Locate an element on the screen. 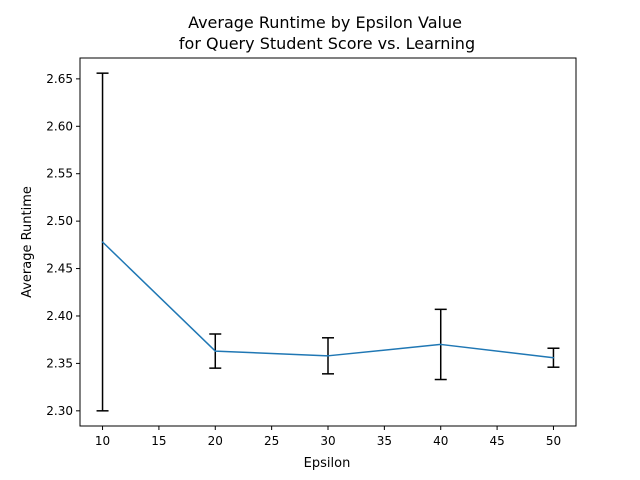  y-tick-label: 2.65 is located at coordinates (59, 79).